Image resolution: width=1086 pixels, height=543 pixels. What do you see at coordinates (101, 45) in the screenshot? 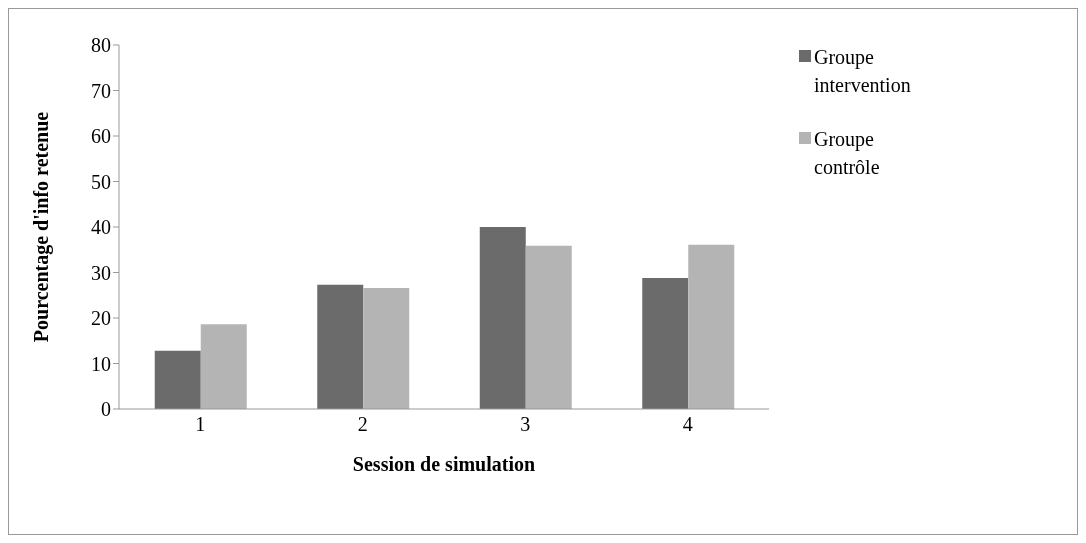
I see `y-tick-label: 80` at bounding box center [101, 45].